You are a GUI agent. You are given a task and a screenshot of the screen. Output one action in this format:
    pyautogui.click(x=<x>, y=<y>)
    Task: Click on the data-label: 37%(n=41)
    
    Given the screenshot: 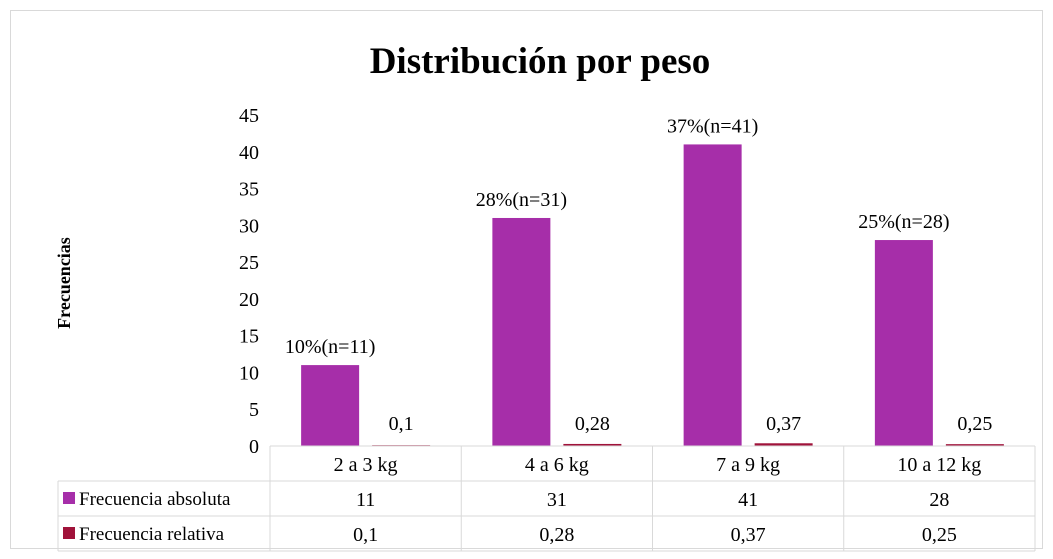 What is the action you would take?
    pyautogui.click(x=712, y=126)
    